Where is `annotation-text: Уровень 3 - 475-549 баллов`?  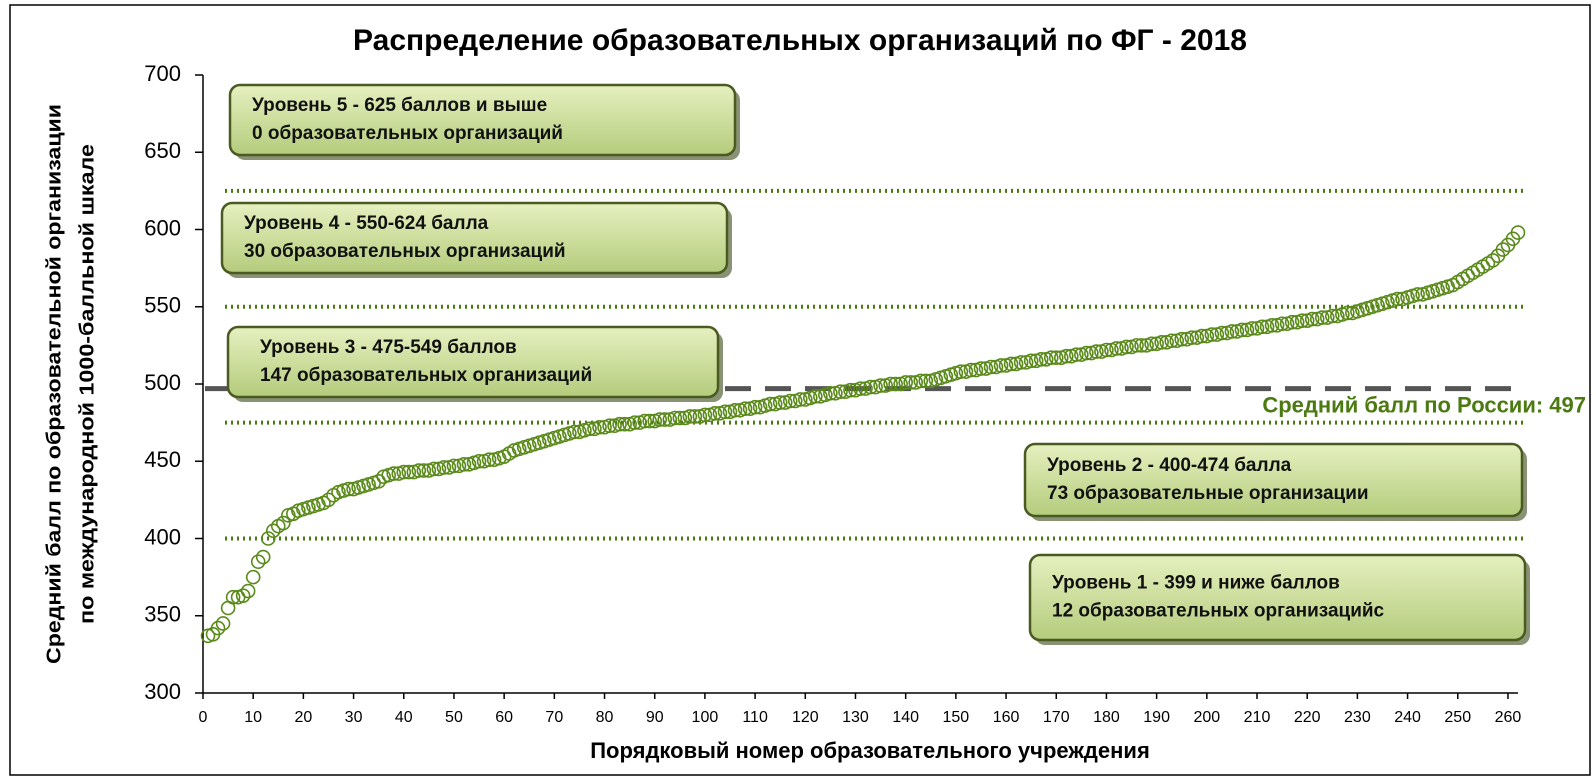 annotation-text: Уровень 3 - 475-549 баллов is located at coordinates (388, 347).